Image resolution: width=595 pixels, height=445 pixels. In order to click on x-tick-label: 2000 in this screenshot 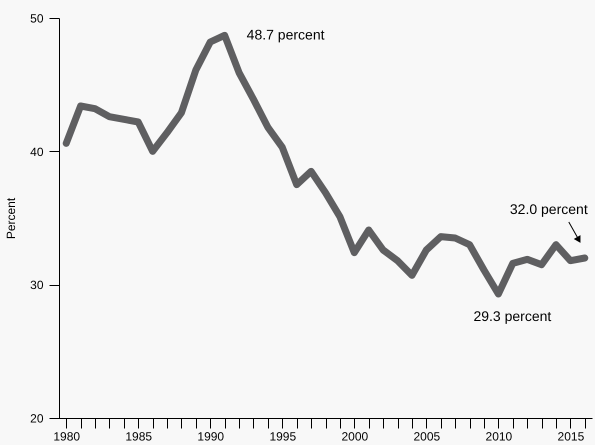, I will do `click(354, 437)`.